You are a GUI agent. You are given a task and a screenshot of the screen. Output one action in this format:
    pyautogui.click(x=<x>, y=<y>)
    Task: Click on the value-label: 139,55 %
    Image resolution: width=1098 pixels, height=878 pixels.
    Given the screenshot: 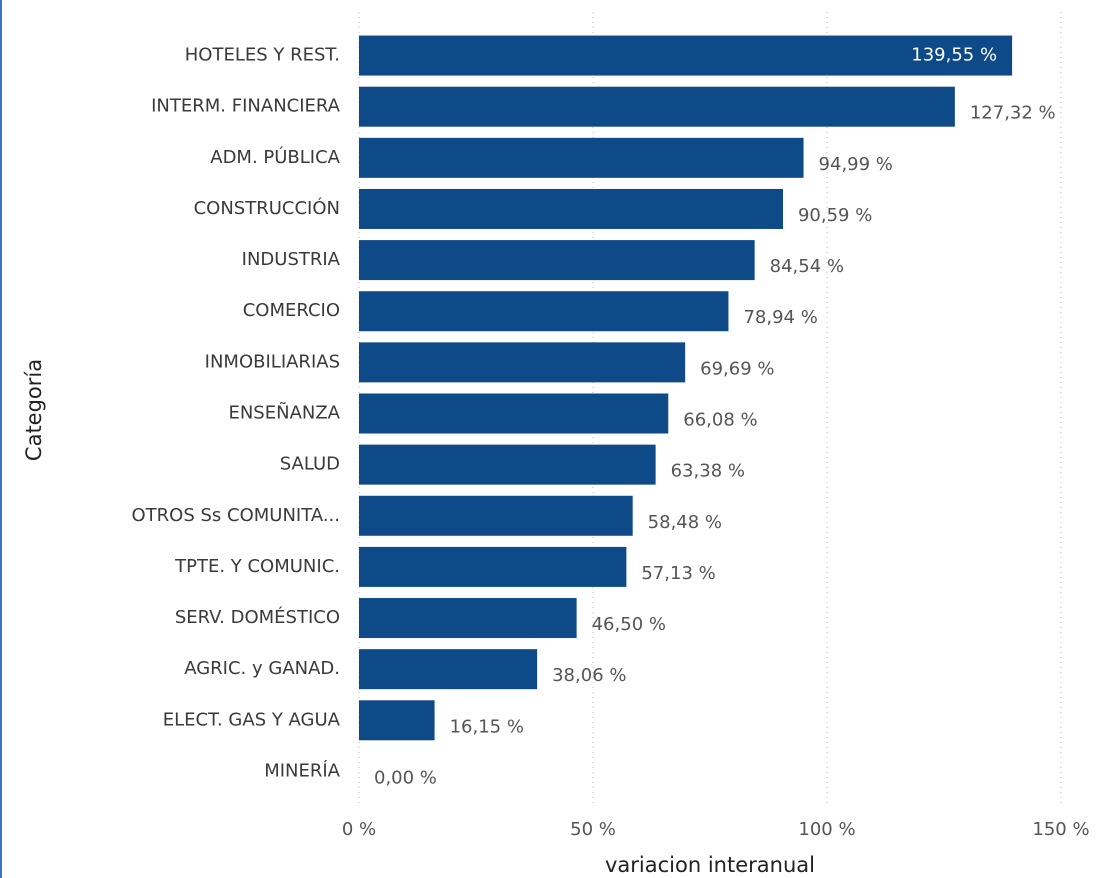 What is the action you would take?
    pyautogui.click(x=954, y=55)
    